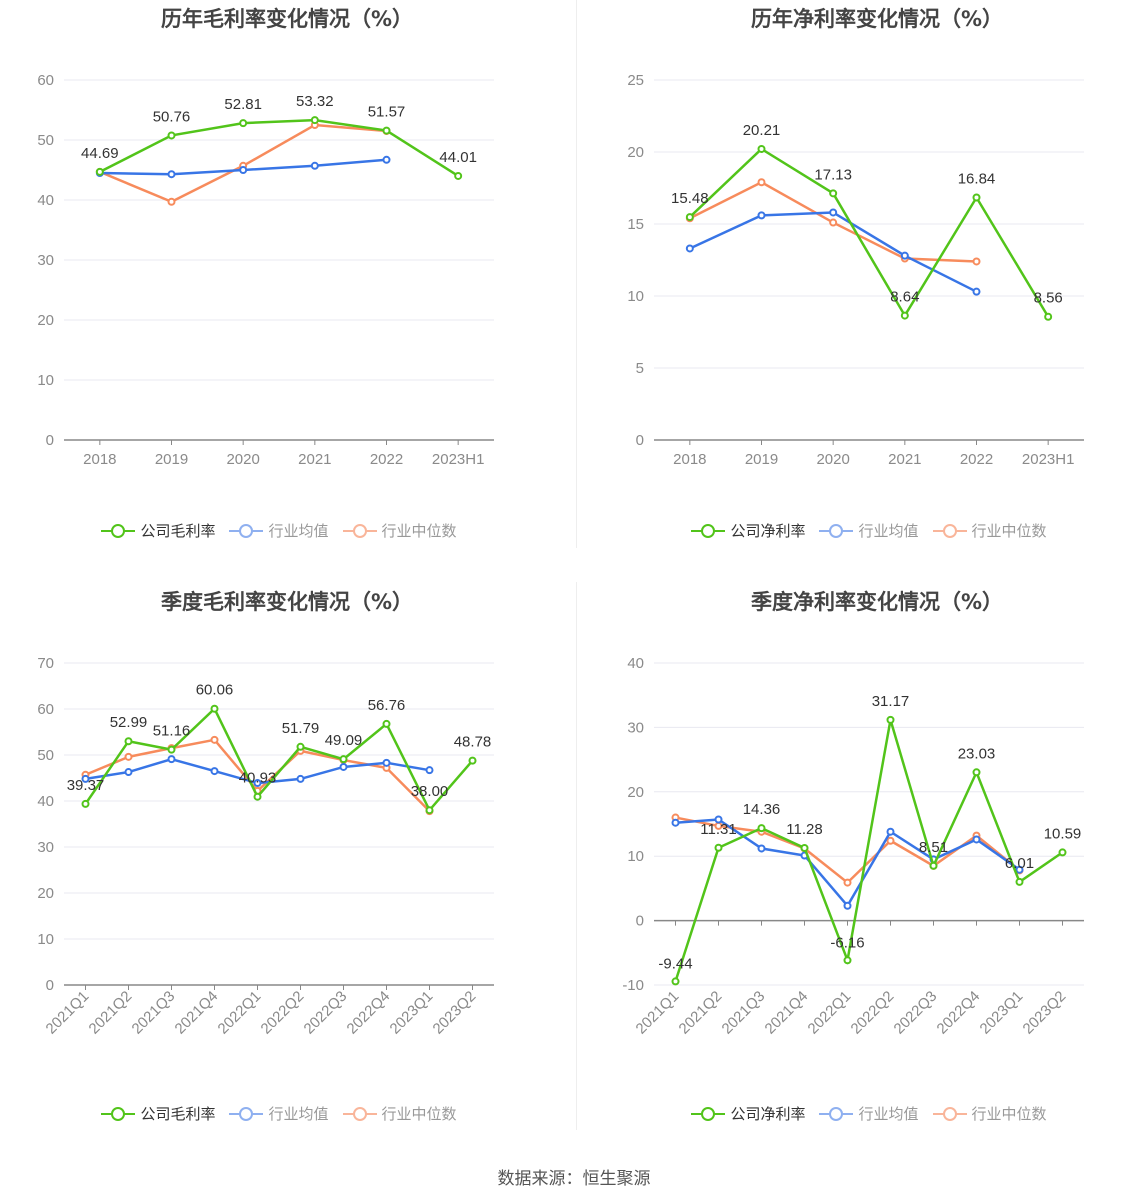  What do you see at coordinates (172, 731) in the screenshot?
I see `data-label: 51.16` at bounding box center [172, 731].